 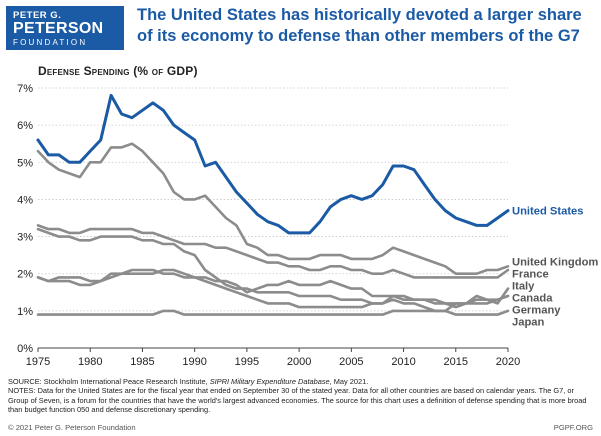 What do you see at coordinates (532, 298) in the screenshot?
I see `series-label-canada: Canada` at bounding box center [532, 298].